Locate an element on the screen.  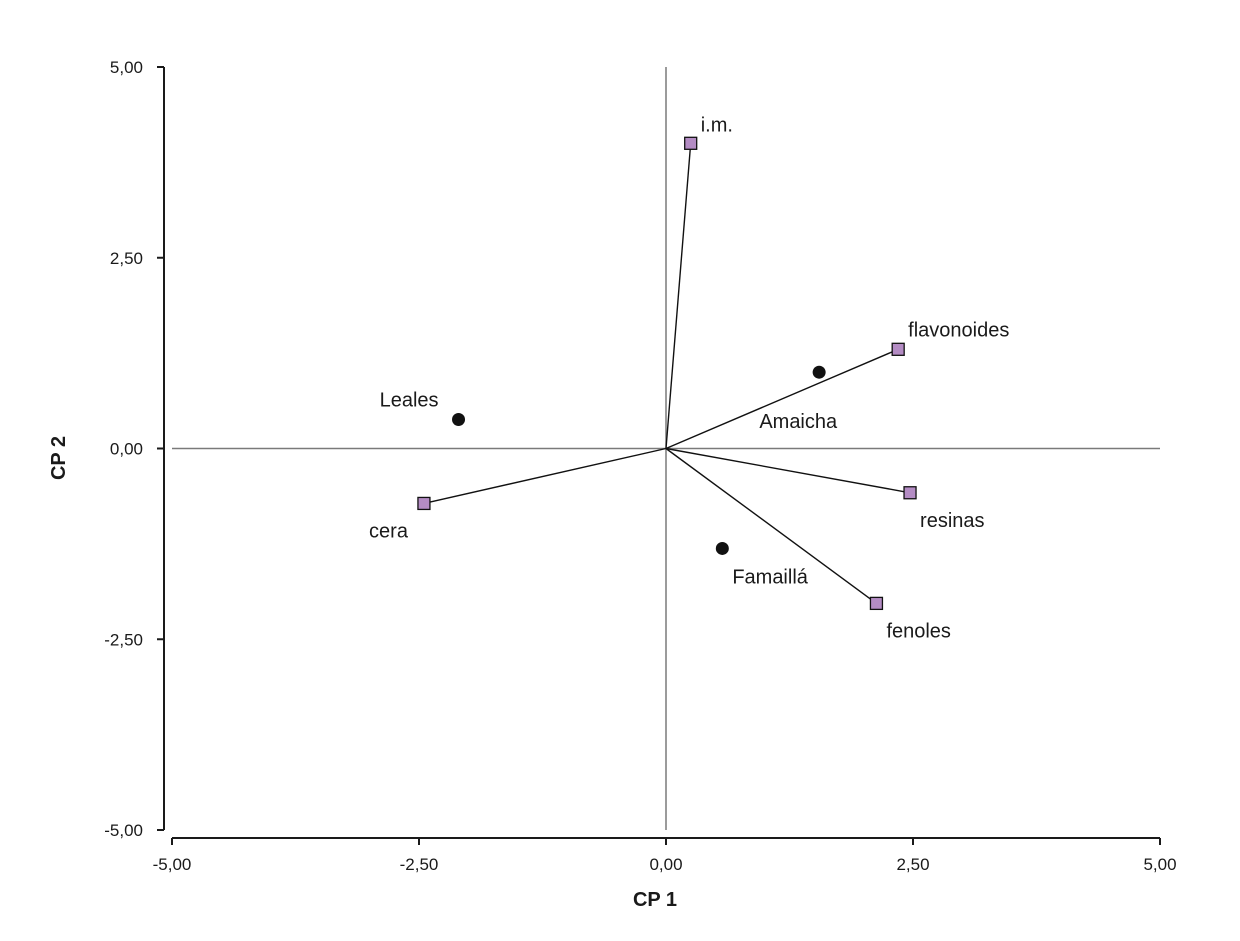
y-tick-label: 5,00 is located at coordinates (126, 67).